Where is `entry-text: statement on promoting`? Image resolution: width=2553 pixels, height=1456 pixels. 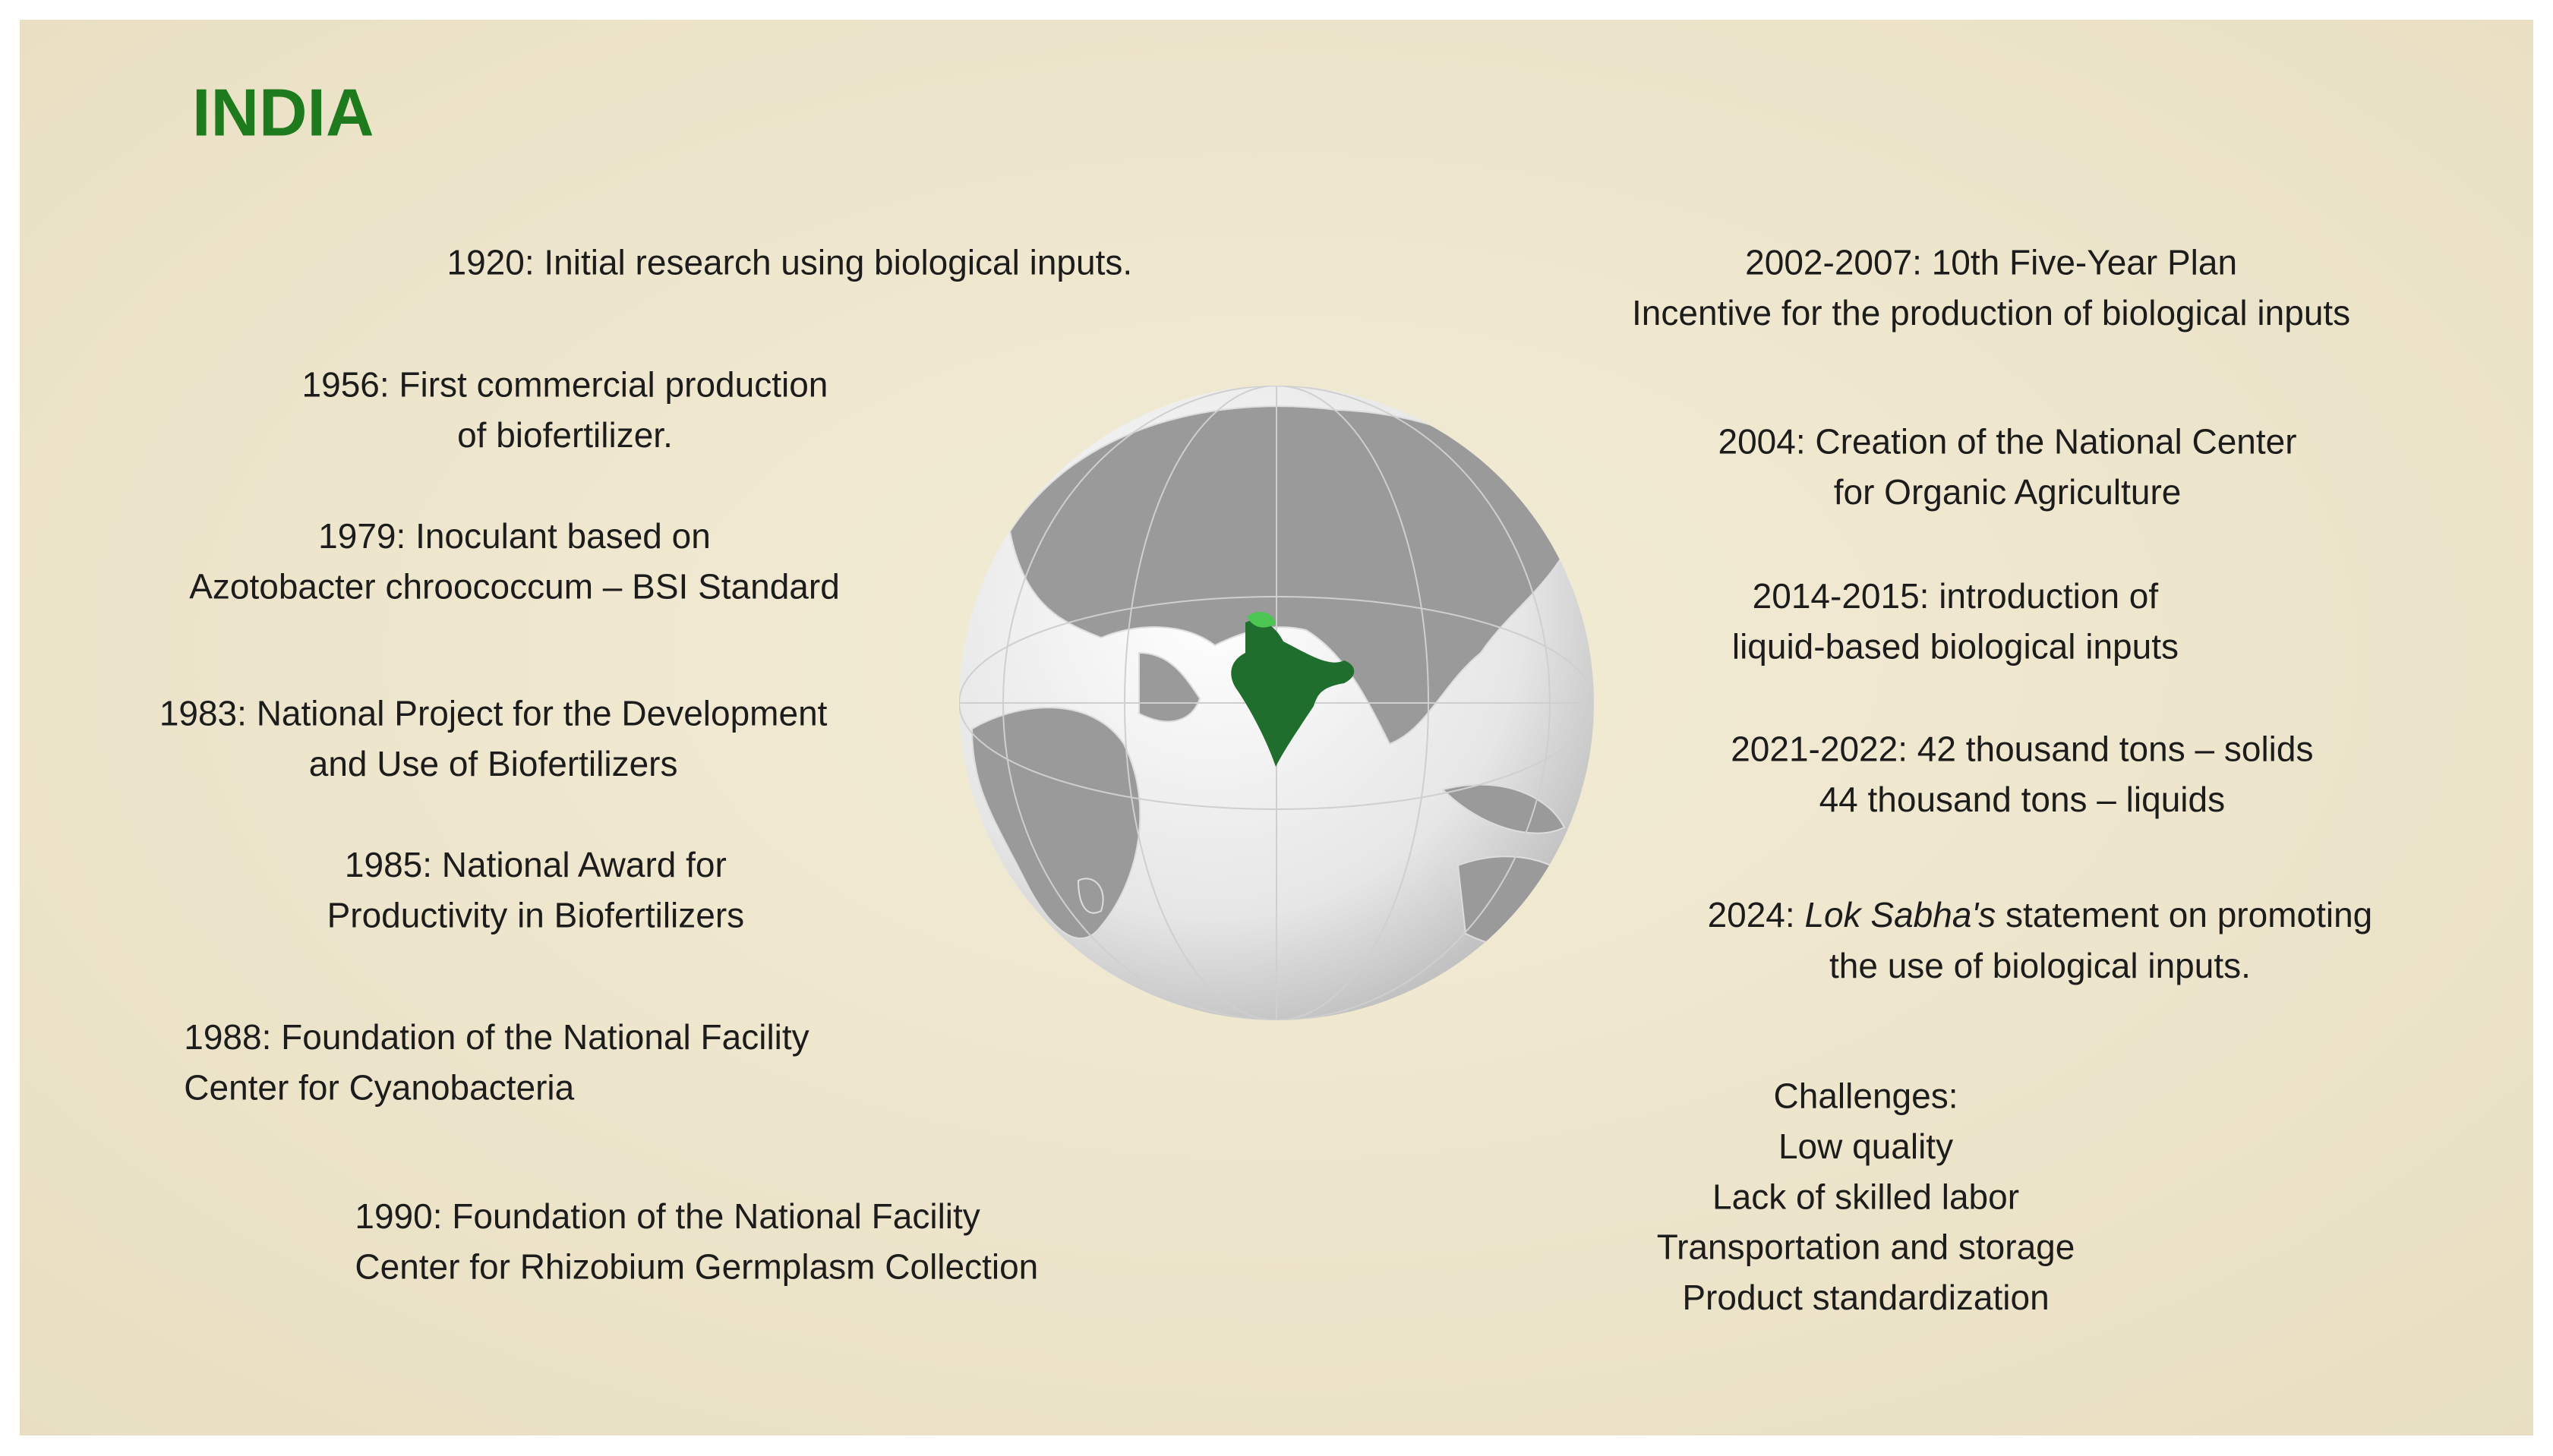
entry-text: statement on promoting is located at coordinates (2184, 914).